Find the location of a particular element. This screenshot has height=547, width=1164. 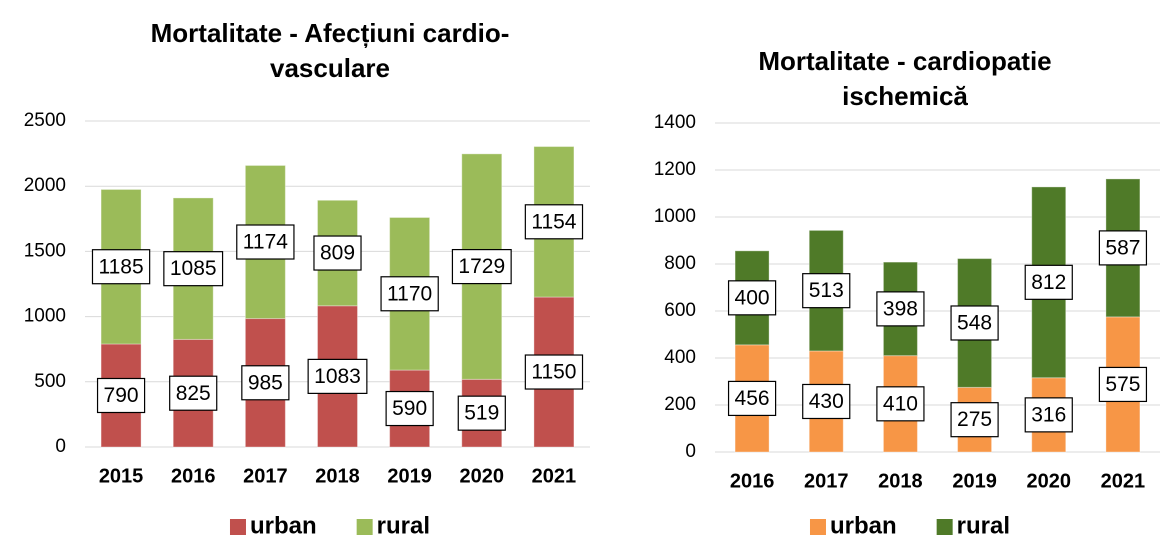

value-label: 590 is located at coordinates (409, 408).